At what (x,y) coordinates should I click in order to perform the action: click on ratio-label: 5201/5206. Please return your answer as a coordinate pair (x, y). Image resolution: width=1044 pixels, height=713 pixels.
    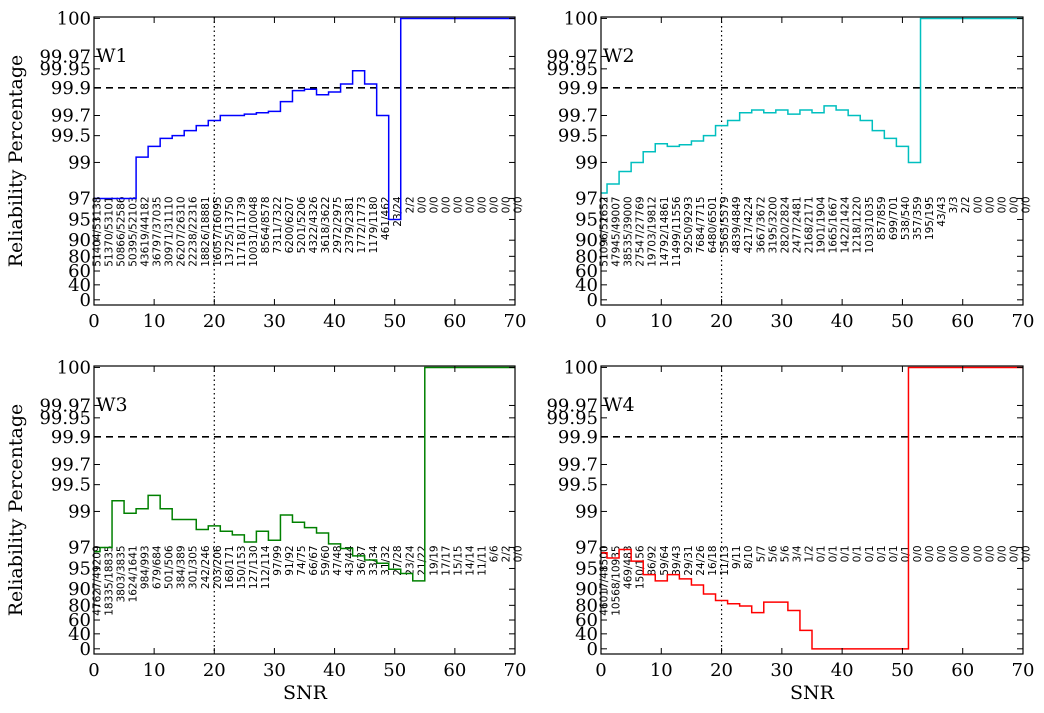
    Looking at the image, I should click on (302, 224).